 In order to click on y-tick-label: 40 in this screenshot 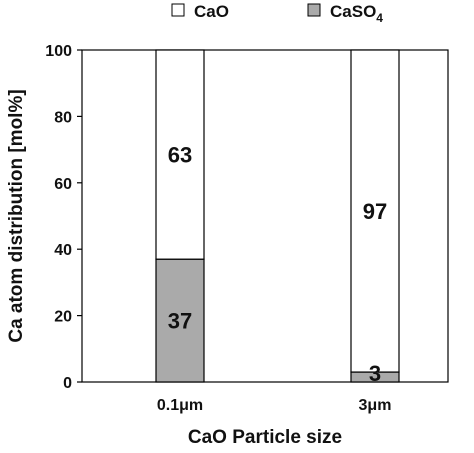, I will do `click(63, 250)`.